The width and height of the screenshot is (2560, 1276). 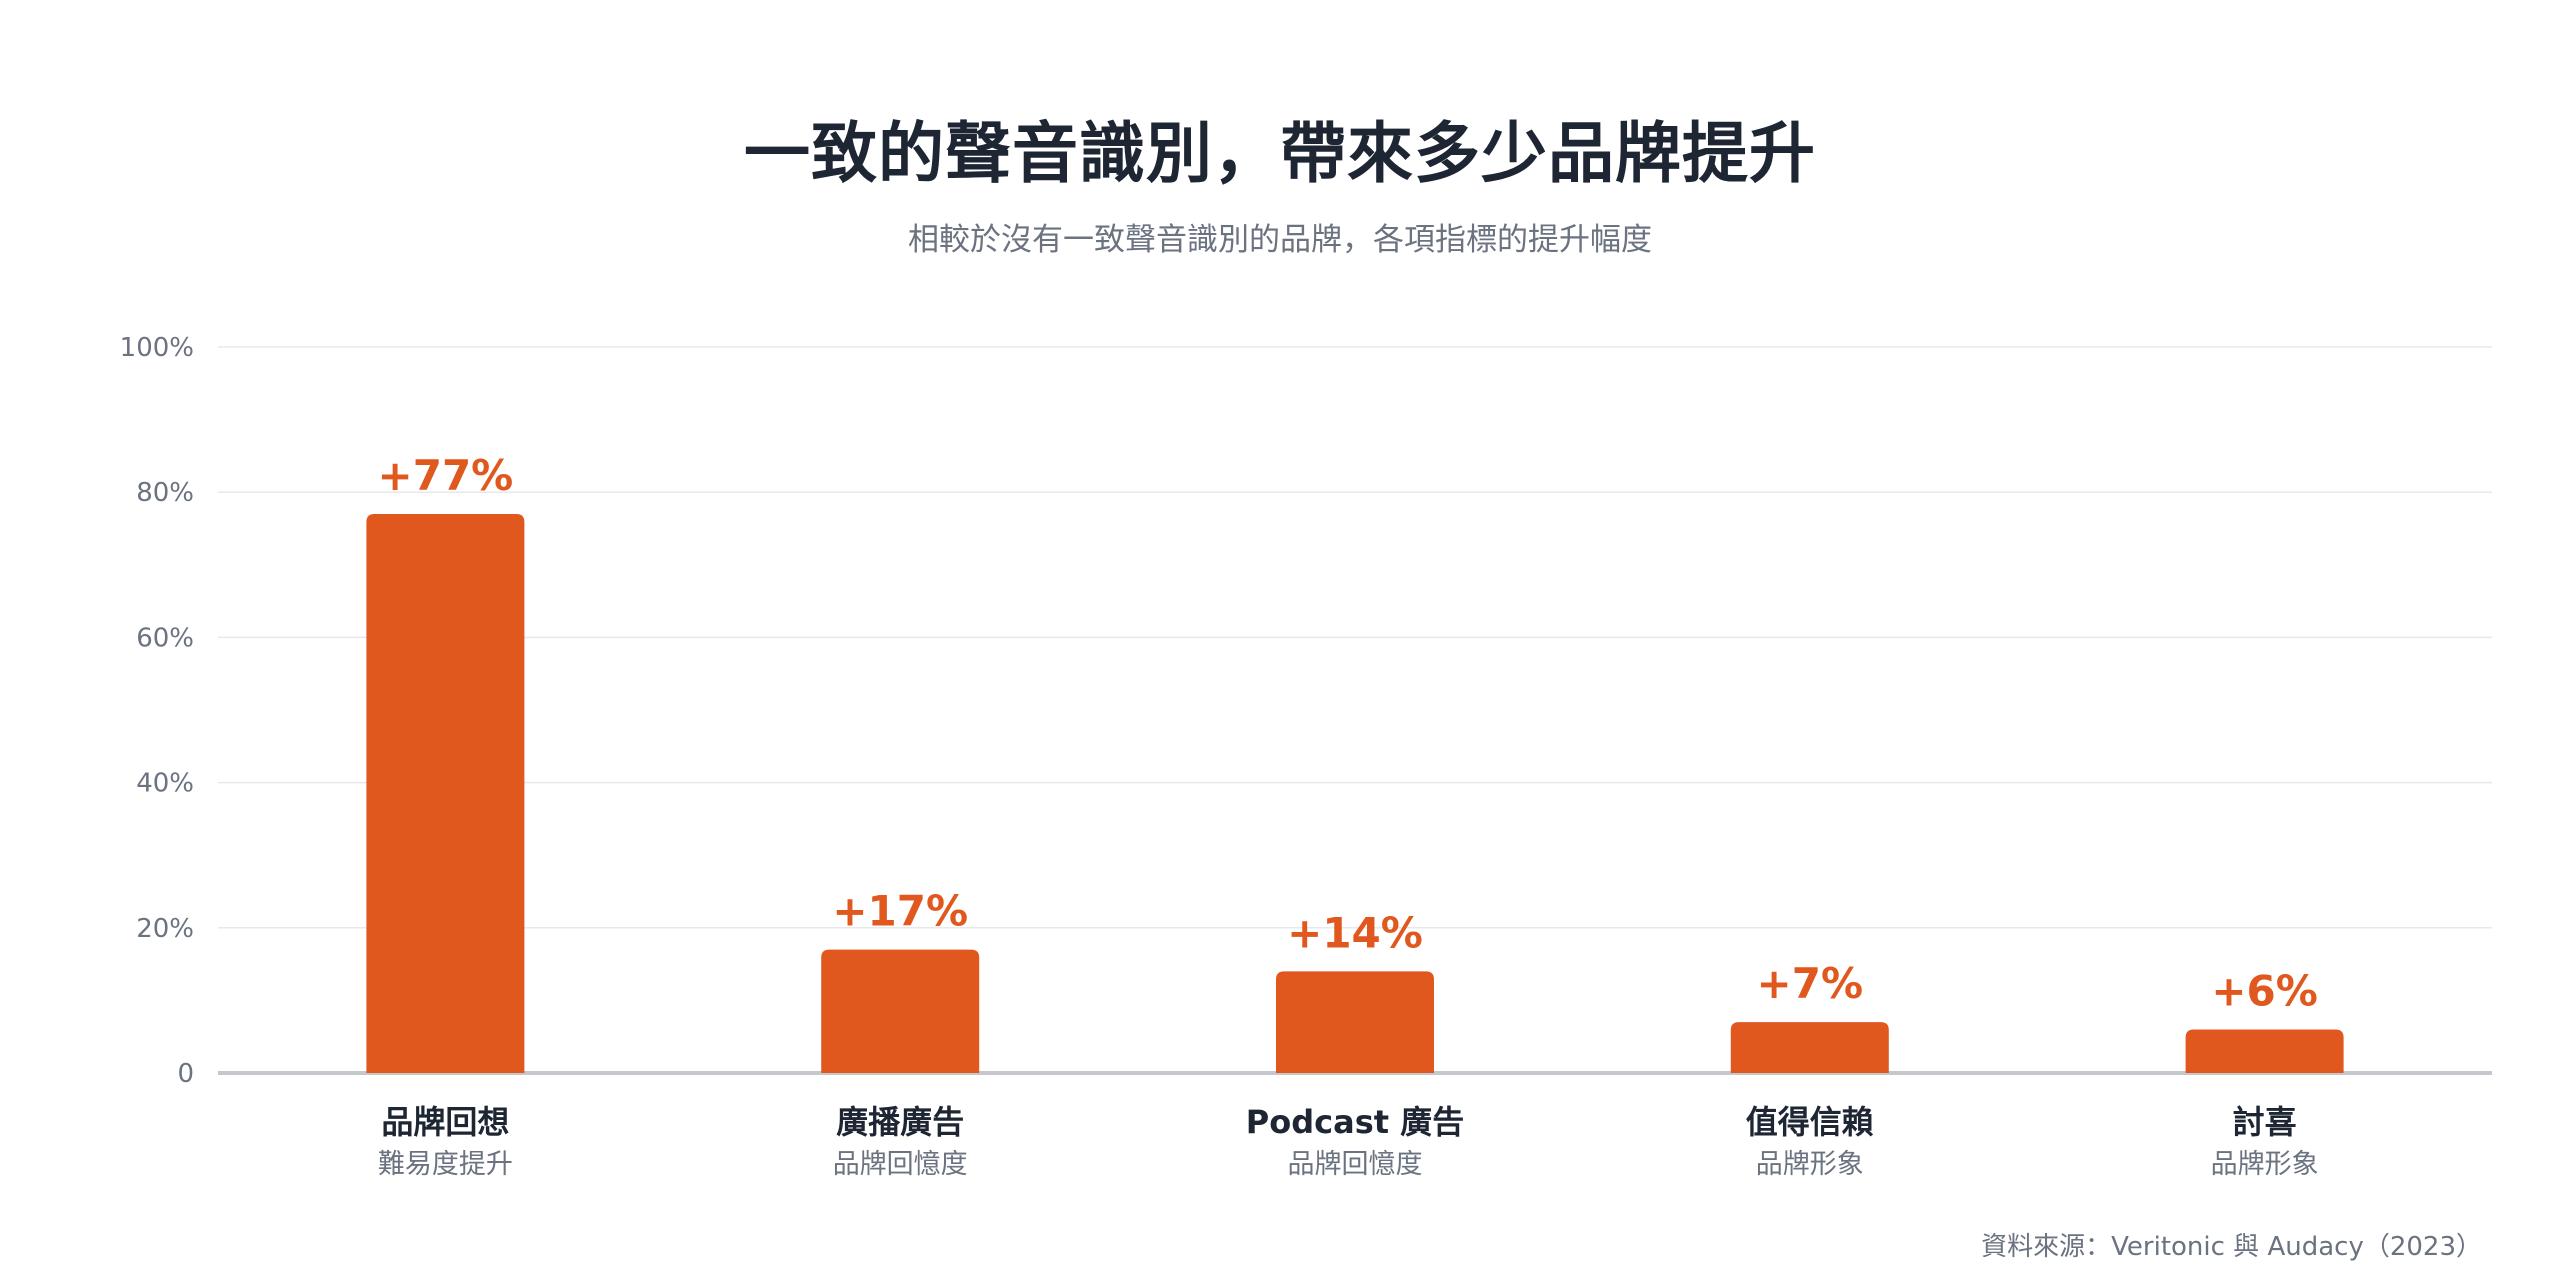 I want to click on chart-title: 一致的聲音識別，帶來多少品牌提升, so click(x=1280, y=153).